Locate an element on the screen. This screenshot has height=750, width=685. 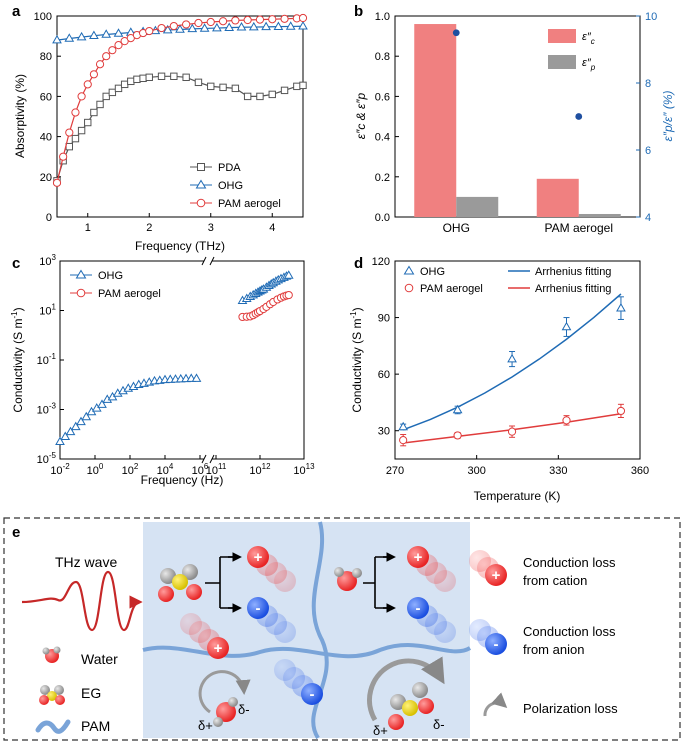
cation-ion-trail is located at coordinates (218, 648).